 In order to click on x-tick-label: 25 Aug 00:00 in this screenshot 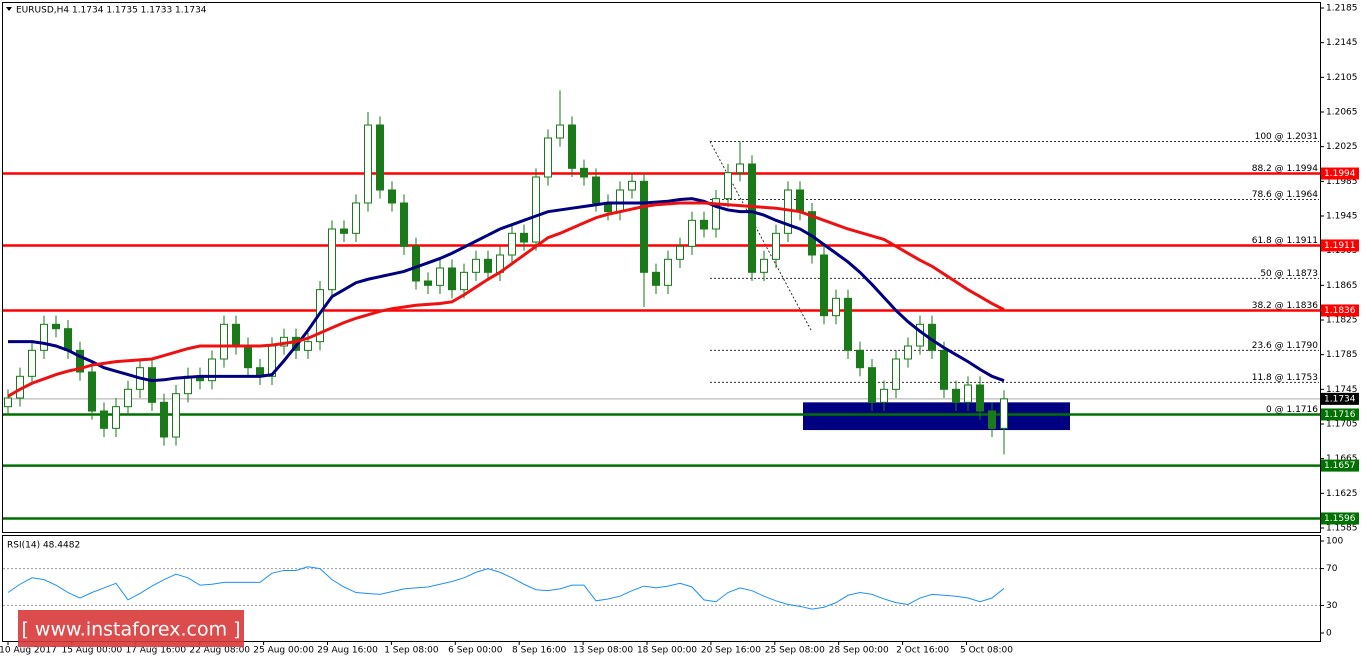, I will do `click(283, 651)`.